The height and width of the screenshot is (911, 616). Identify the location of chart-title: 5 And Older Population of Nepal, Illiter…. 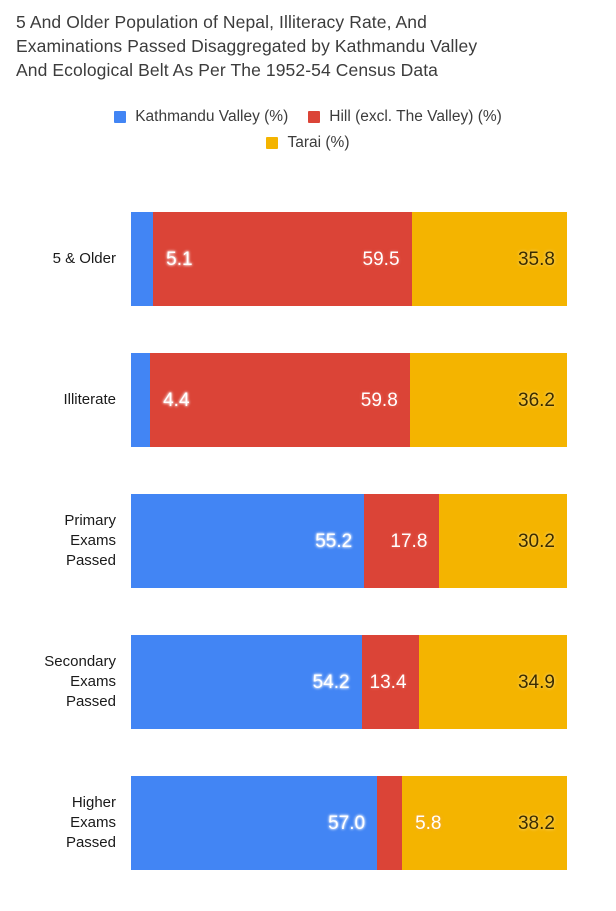
(247, 46).